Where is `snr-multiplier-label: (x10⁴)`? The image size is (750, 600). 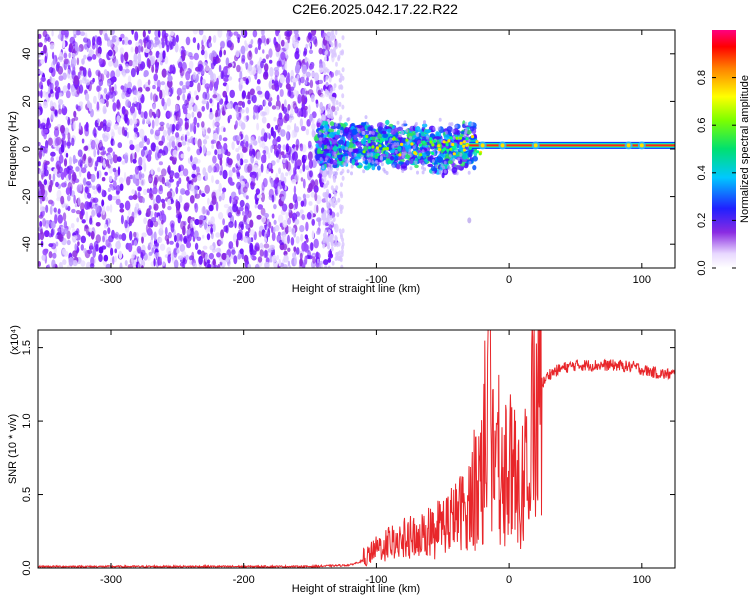 snr-multiplier-label: (x10⁴) is located at coordinates (15, 340).